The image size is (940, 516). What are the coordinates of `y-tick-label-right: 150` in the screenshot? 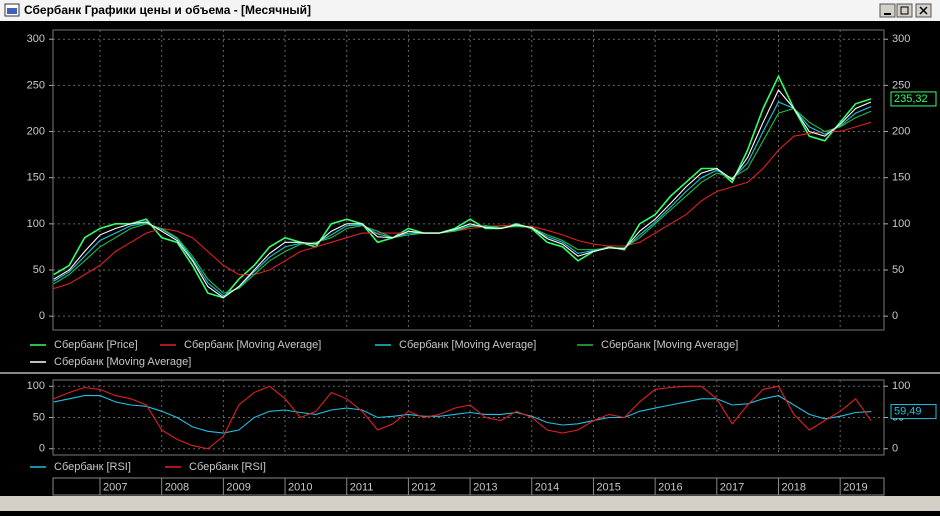 It's located at (901, 178).